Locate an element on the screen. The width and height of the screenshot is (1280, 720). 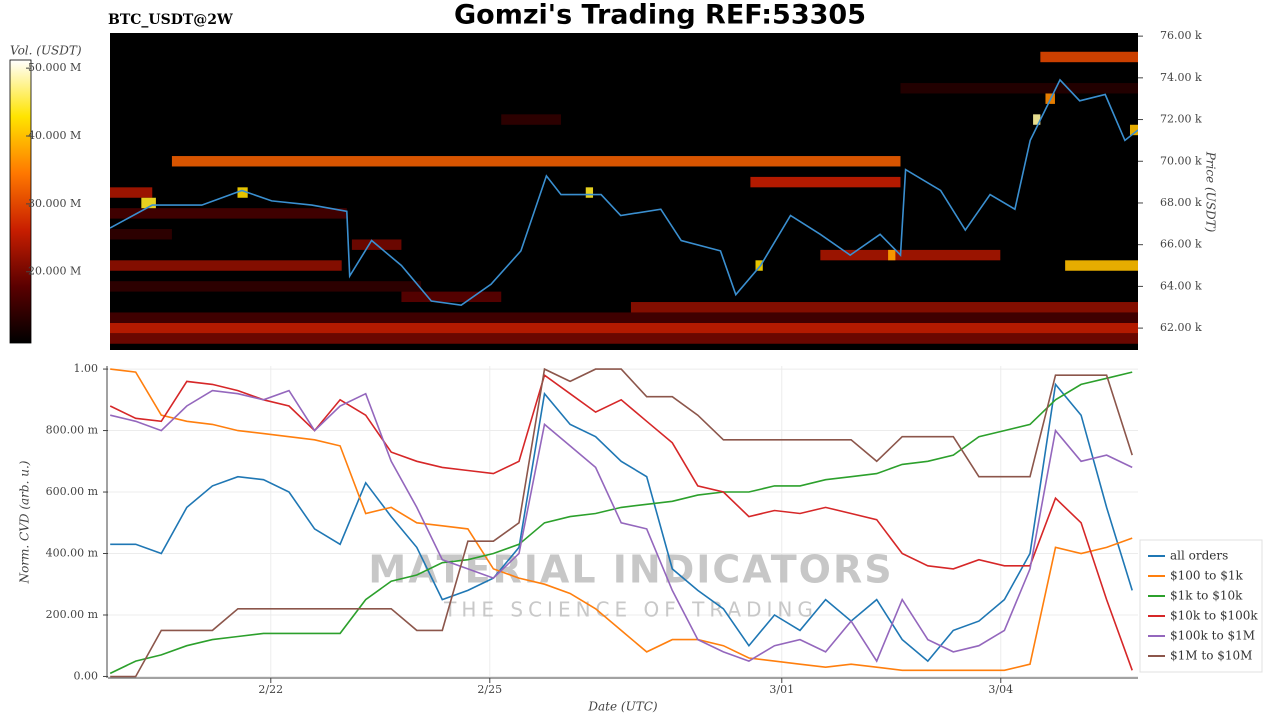
y-tick-label: 68.00 k is located at coordinates (1181, 202).